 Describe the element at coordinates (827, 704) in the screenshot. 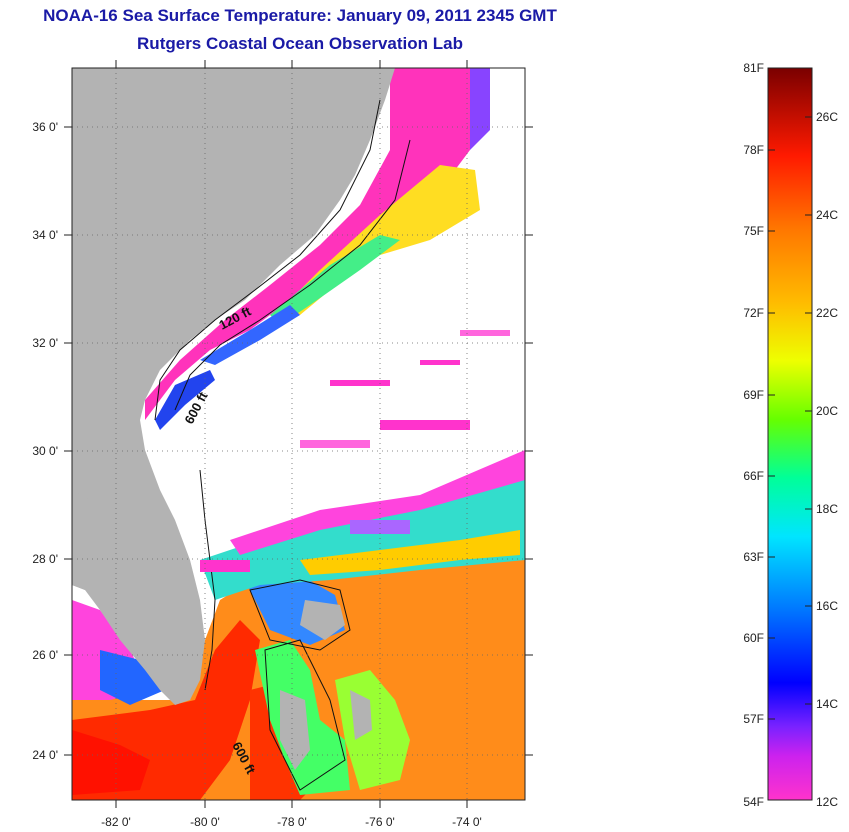

I see `colorbar-c-label: 14C` at that location.